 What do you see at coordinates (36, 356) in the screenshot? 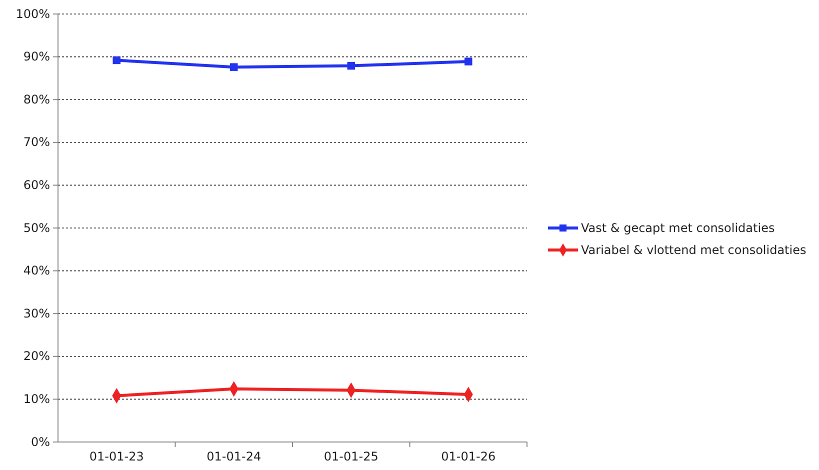
I see `y-tick-label: 20%` at bounding box center [36, 356].